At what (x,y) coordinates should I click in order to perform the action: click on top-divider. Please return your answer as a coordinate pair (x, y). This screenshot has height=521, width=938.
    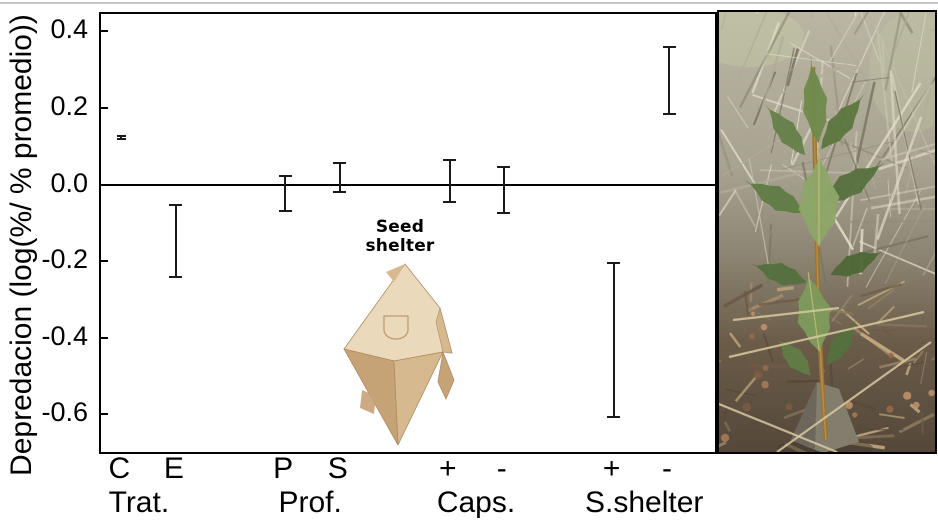
    Looking at the image, I should click on (469, 3).